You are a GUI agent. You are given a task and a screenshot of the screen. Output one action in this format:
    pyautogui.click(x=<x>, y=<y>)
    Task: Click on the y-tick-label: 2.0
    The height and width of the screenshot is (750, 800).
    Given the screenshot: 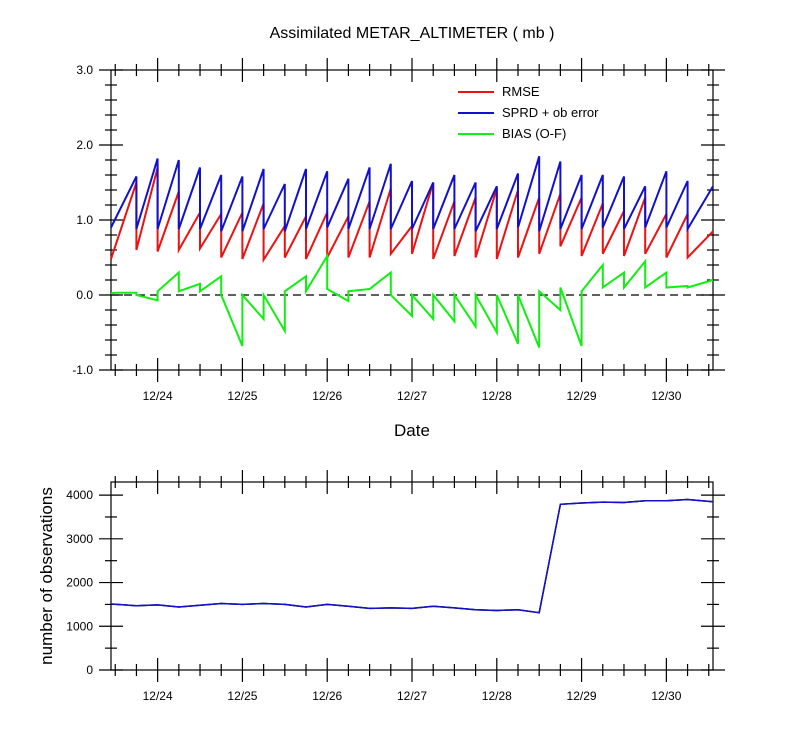 What is the action you would take?
    pyautogui.click(x=84, y=145)
    